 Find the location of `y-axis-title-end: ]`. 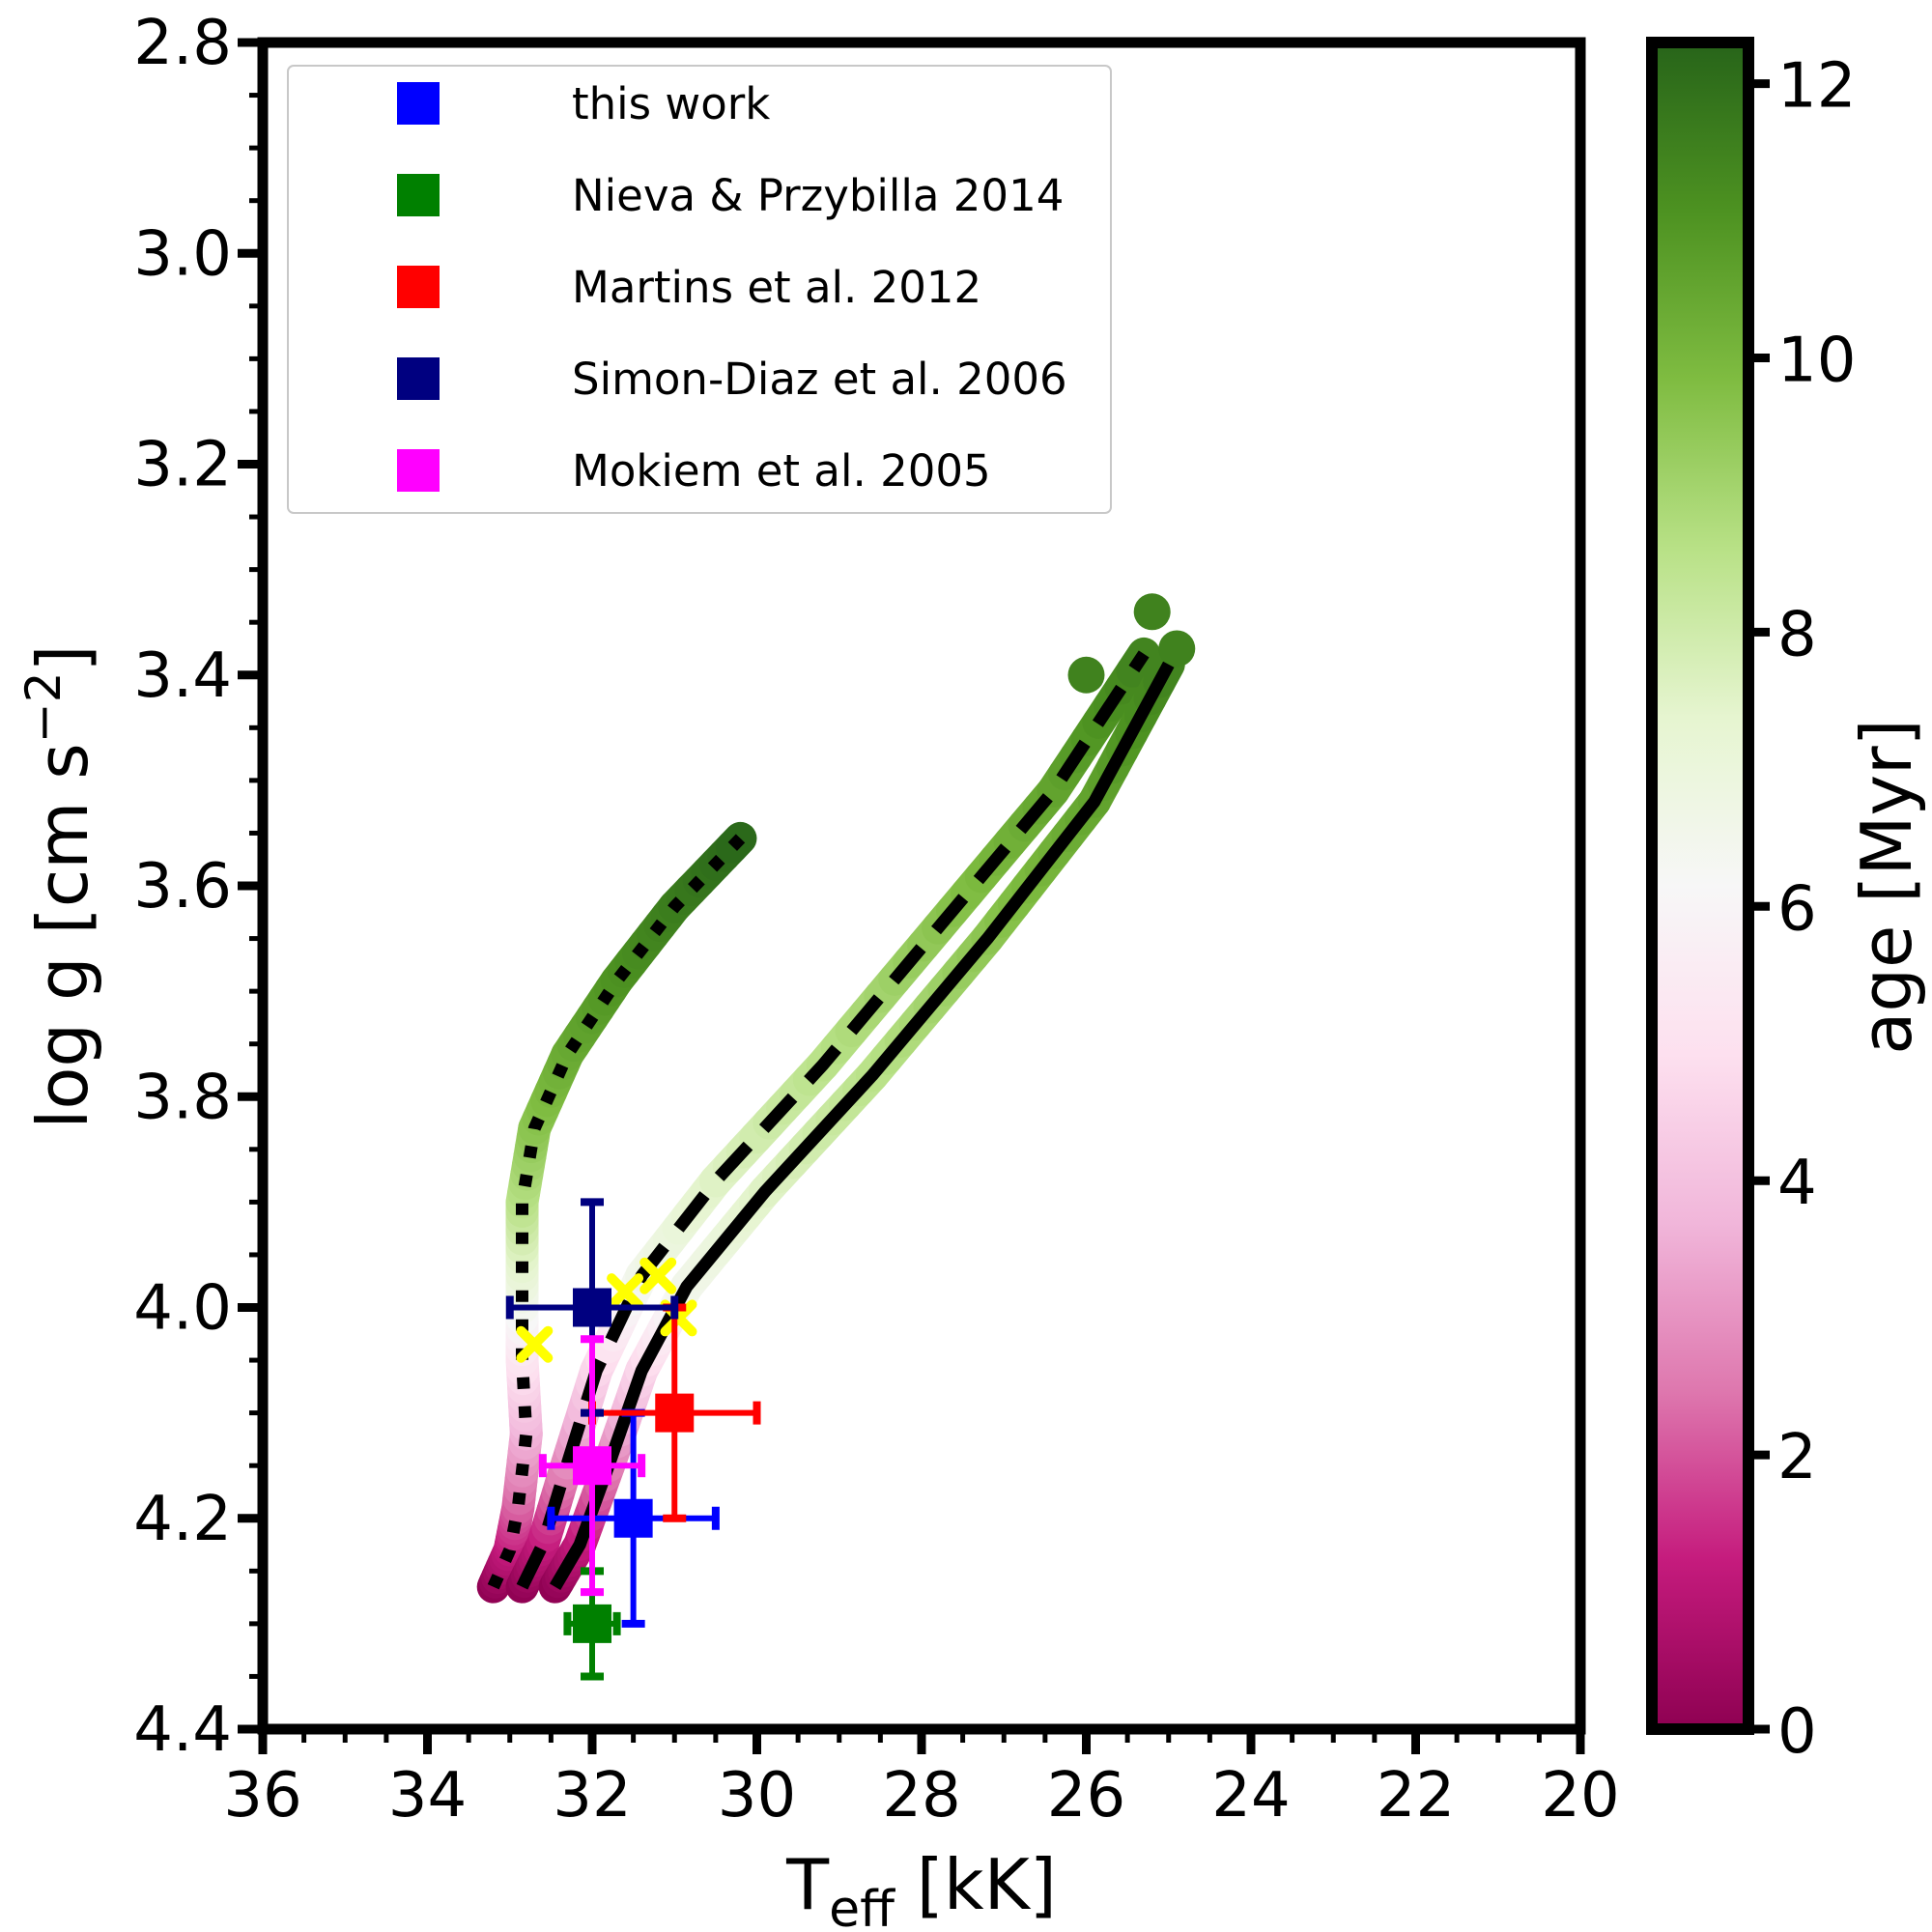

y-axis-title-end: ] is located at coordinates (63, 657).